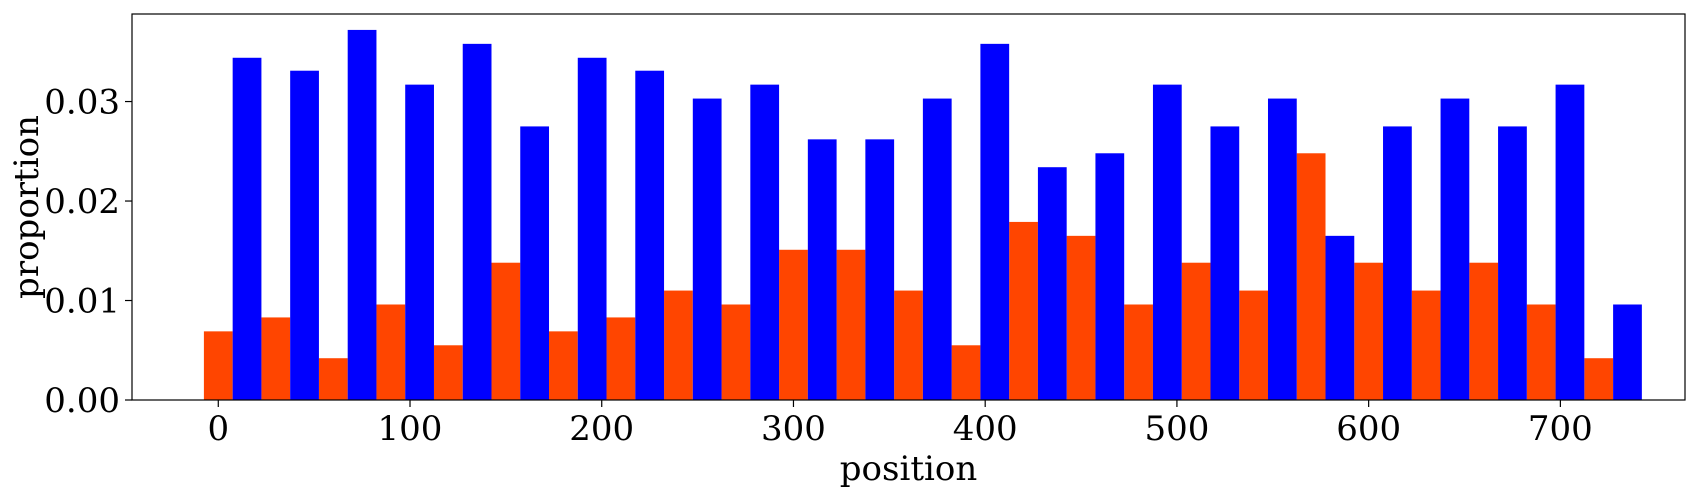 Image resolution: width=1694 pixels, height=501 pixels. What do you see at coordinates (793, 429) in the screenshot?
I see `x-tick-label: 300` at bounding box center [793, 429].